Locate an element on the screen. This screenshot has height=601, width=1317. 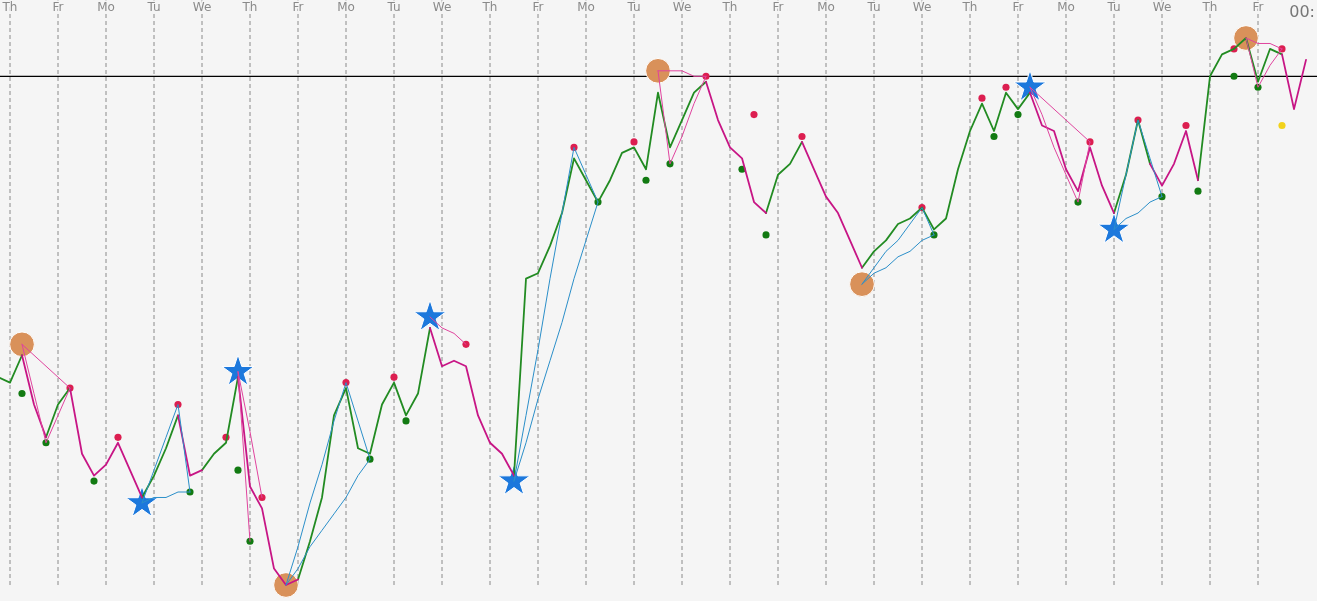
text: 00: is located at coordinates (1302, 11).